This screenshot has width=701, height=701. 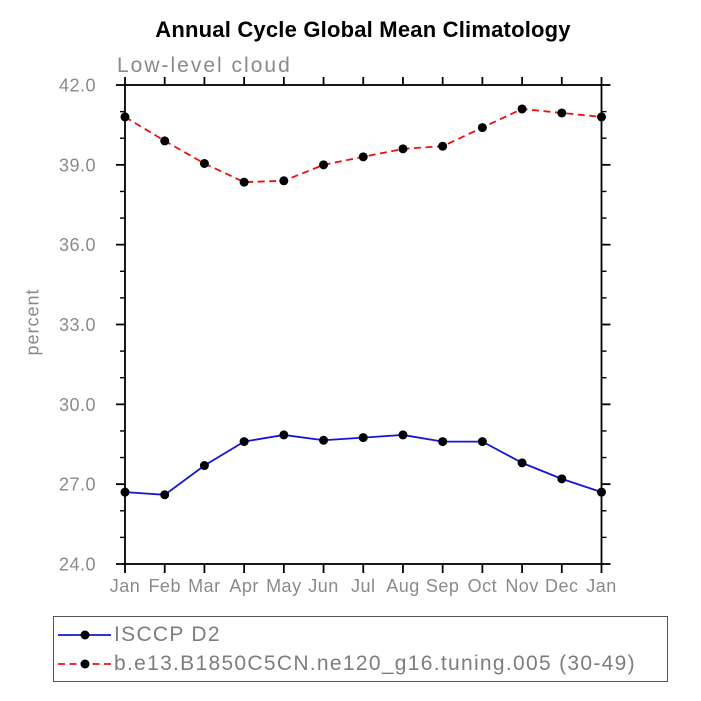 What do you see at coordinates (164, 586) in the screenshot?
I see `x-tick-label: Feb` at bounding box center [164, 586].